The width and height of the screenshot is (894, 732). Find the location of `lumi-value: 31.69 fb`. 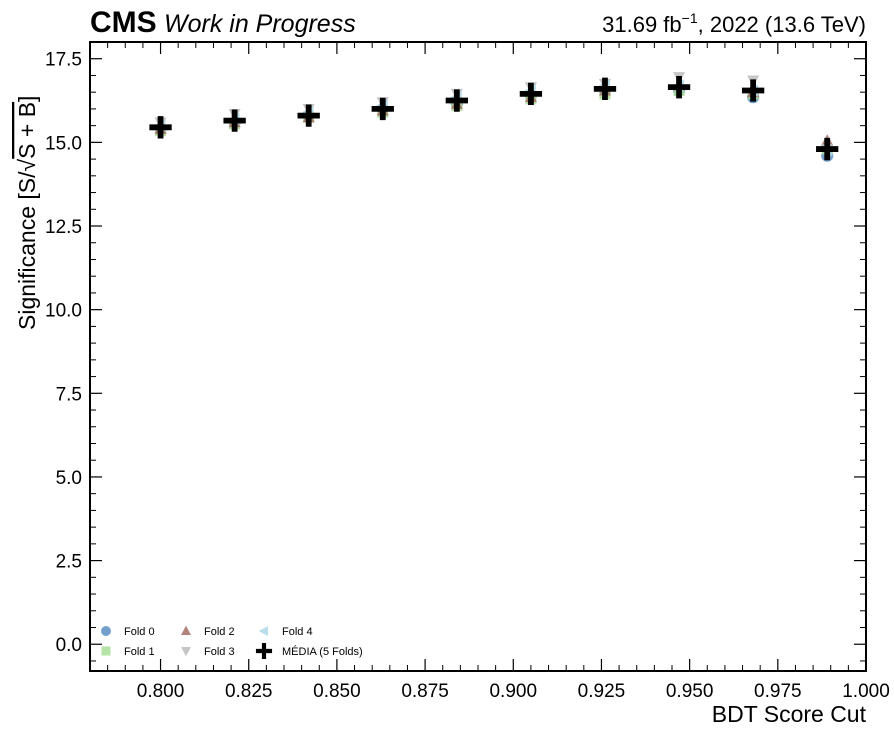

lumi-value: 31.69 fb is located at coordinates (642, 24).